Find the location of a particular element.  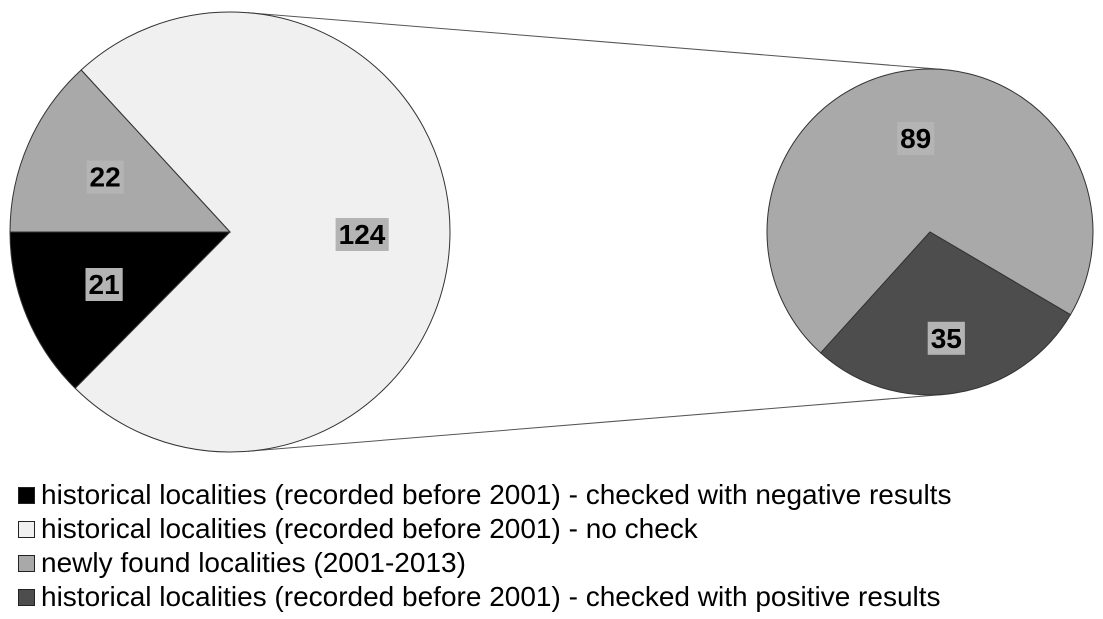

pie2-label-box-checked-positive is located at coordinates (946, 338).